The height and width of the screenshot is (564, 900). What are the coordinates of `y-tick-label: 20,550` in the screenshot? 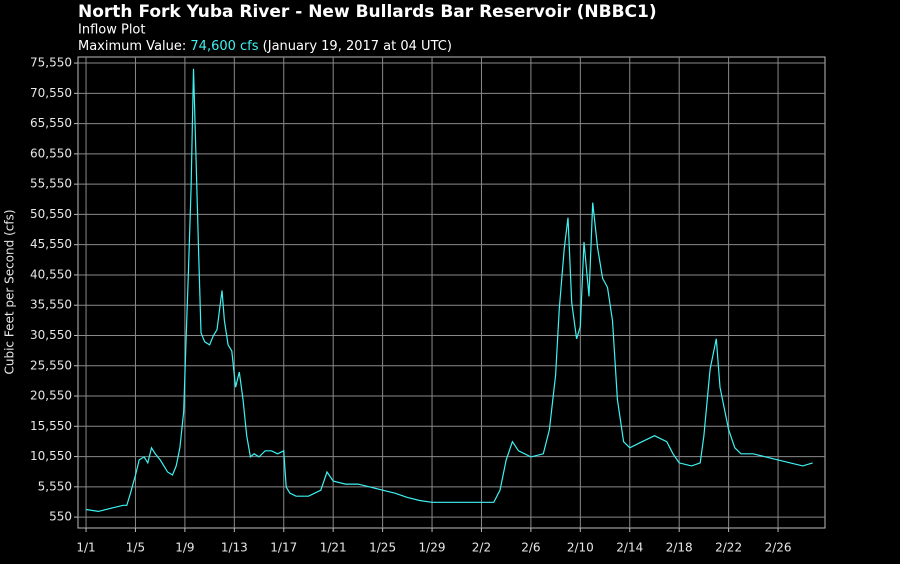 It's located at (51, 396).